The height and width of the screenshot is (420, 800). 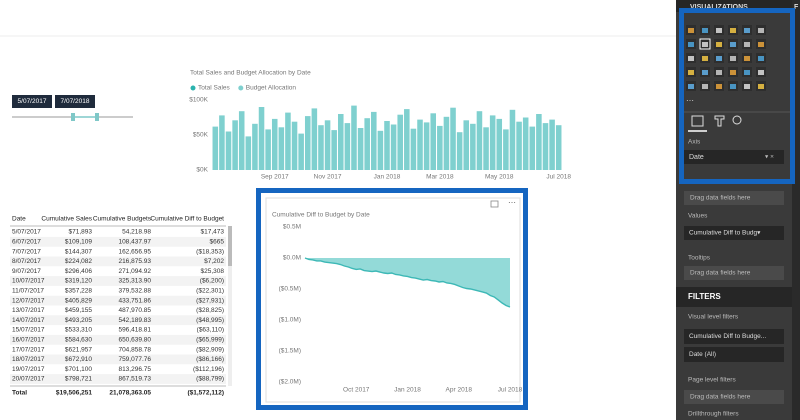 I want to click on fields-pane-edge, so click(x=796, y=210).